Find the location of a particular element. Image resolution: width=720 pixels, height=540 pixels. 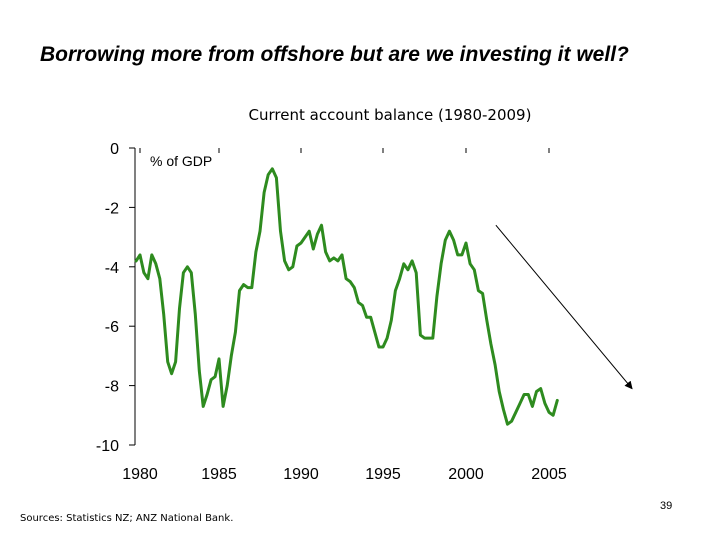

unit-label: % of GDP is located at coordinates (181, 161).